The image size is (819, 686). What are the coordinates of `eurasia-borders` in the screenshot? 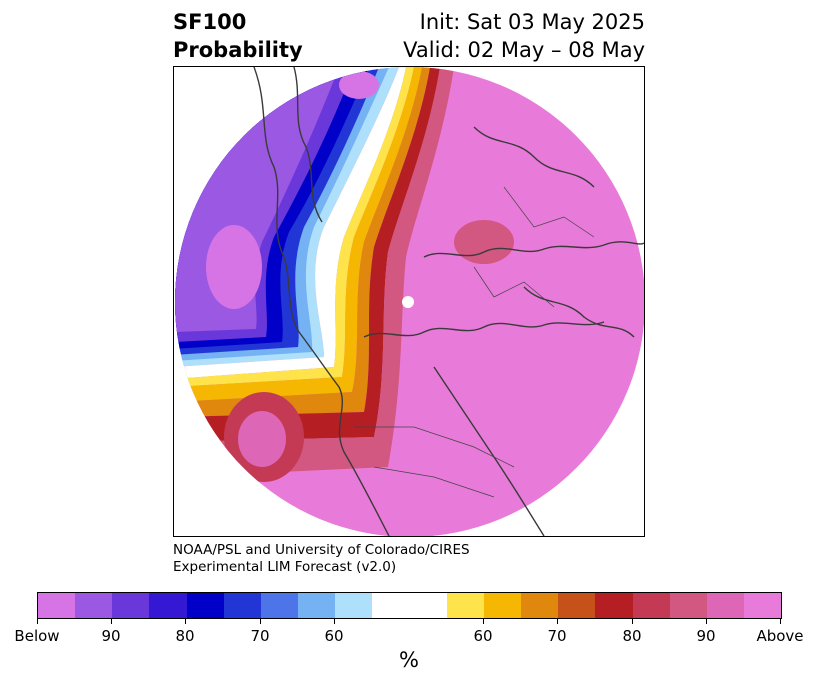 It's located at (549, 212).